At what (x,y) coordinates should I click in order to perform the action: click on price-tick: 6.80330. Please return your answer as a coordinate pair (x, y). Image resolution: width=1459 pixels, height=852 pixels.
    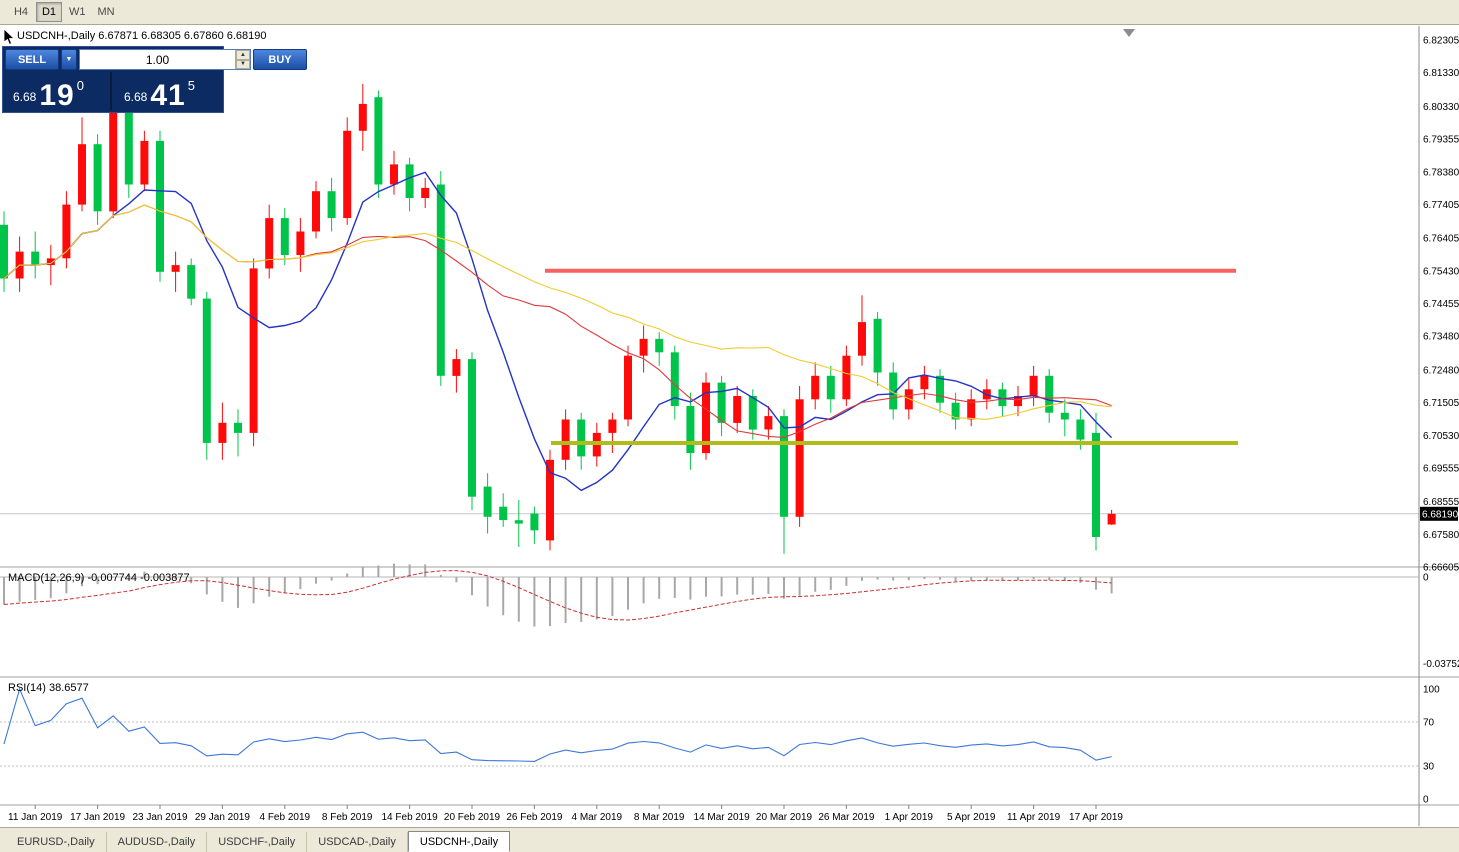
    Looking at the image, I should click on (1441, 107).